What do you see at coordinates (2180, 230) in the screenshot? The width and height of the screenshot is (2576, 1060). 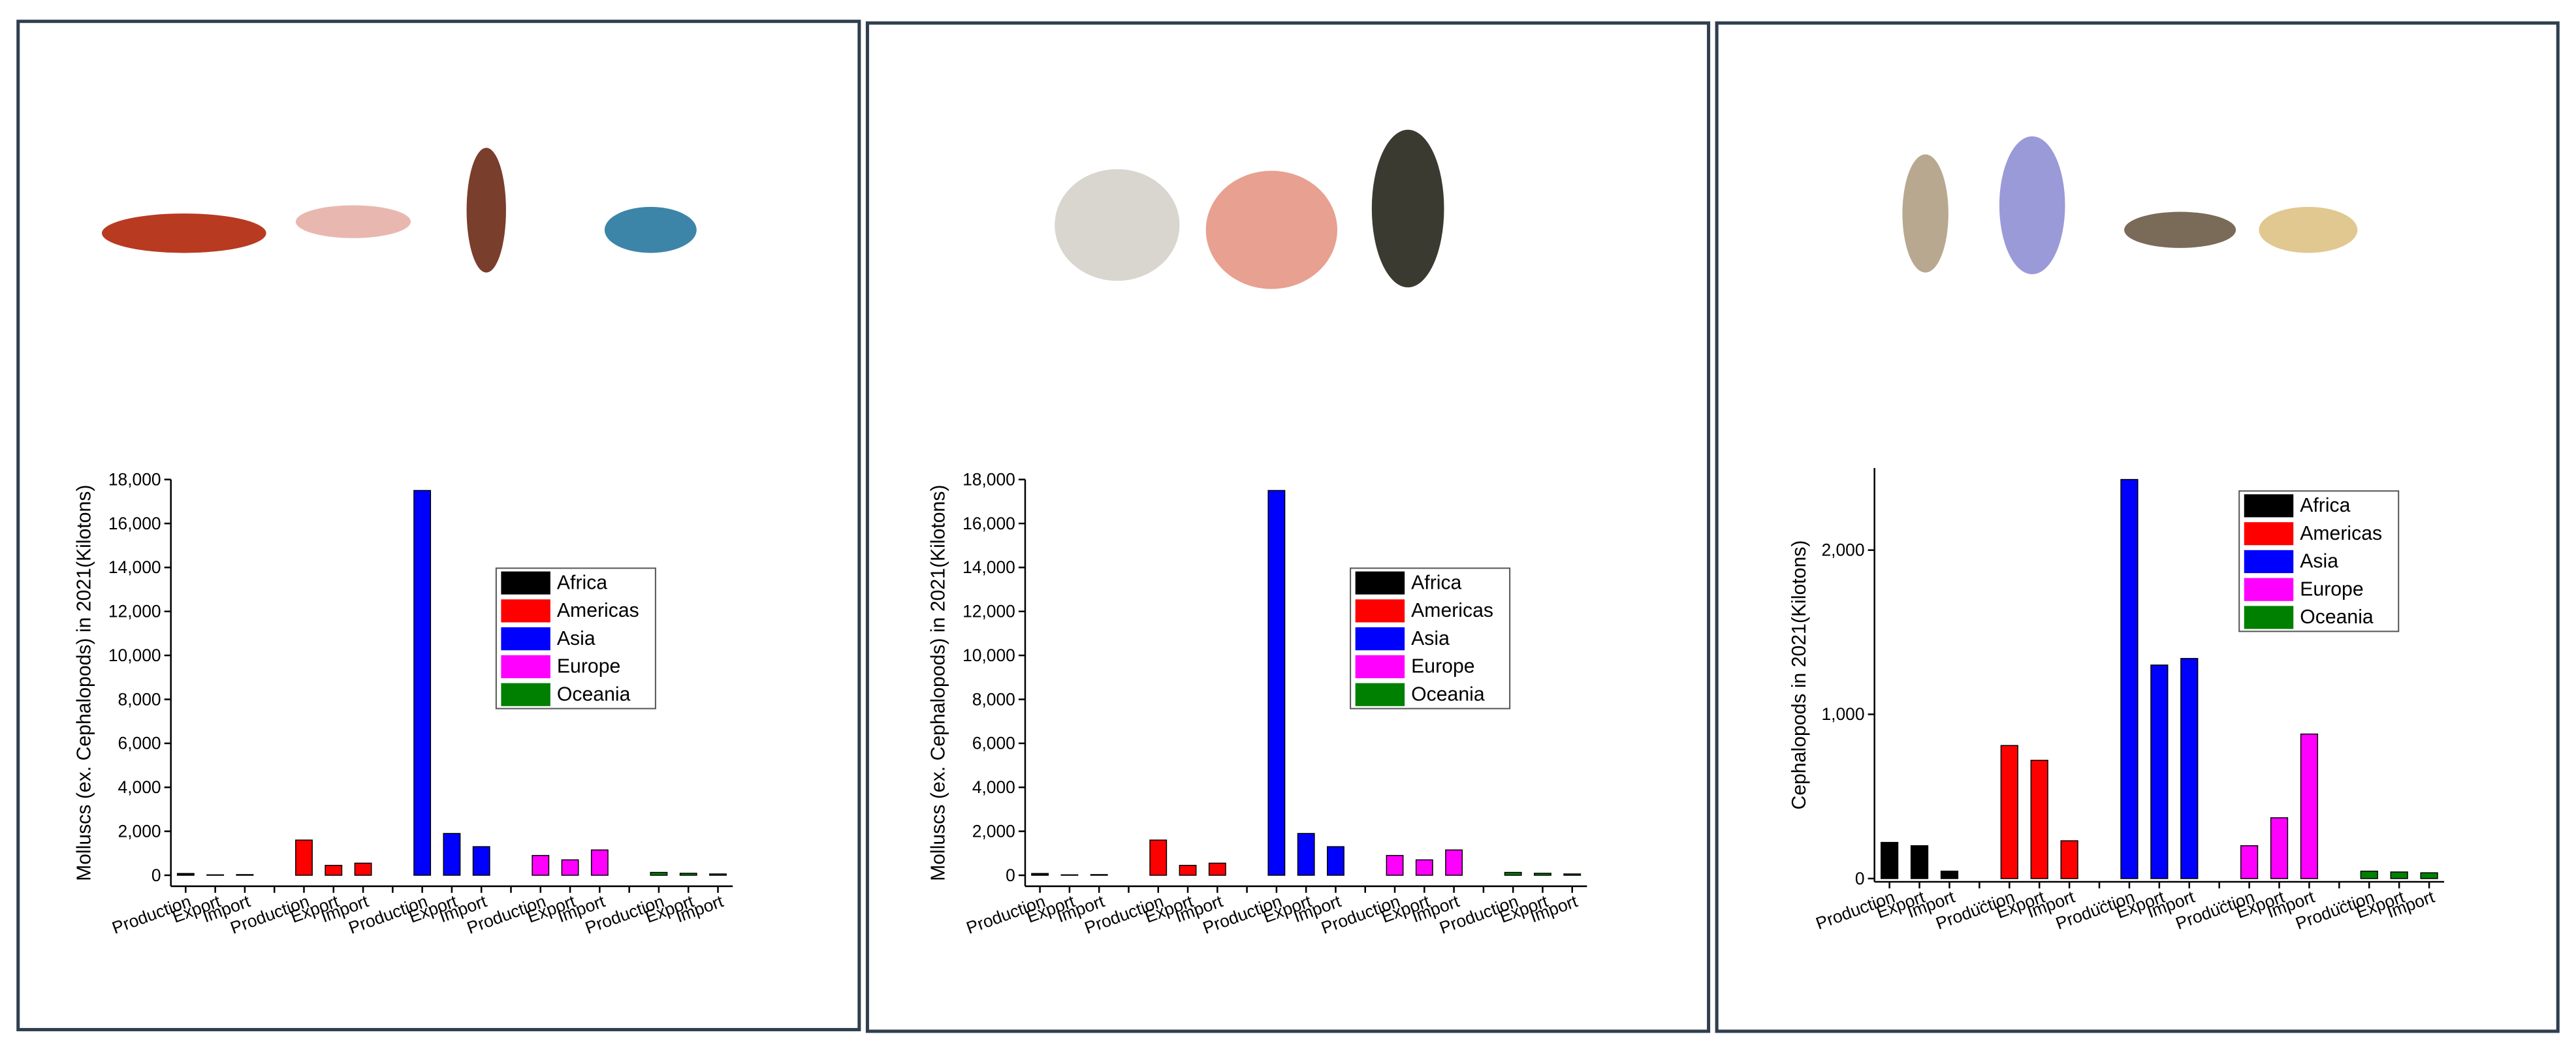 I see `snail-icon` at bounding box center [2180, 230].